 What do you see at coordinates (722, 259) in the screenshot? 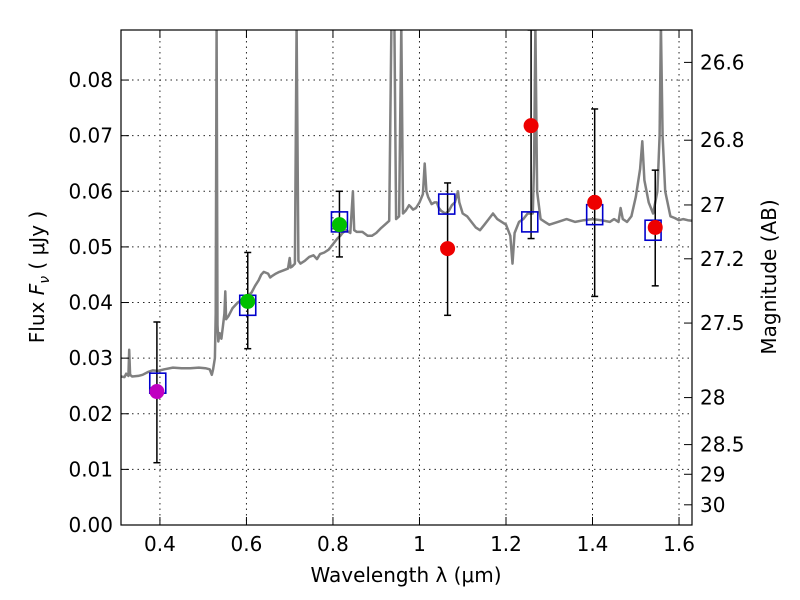
I see `magnitude-tick-label: 27.2` at bounding box center [722, 259].